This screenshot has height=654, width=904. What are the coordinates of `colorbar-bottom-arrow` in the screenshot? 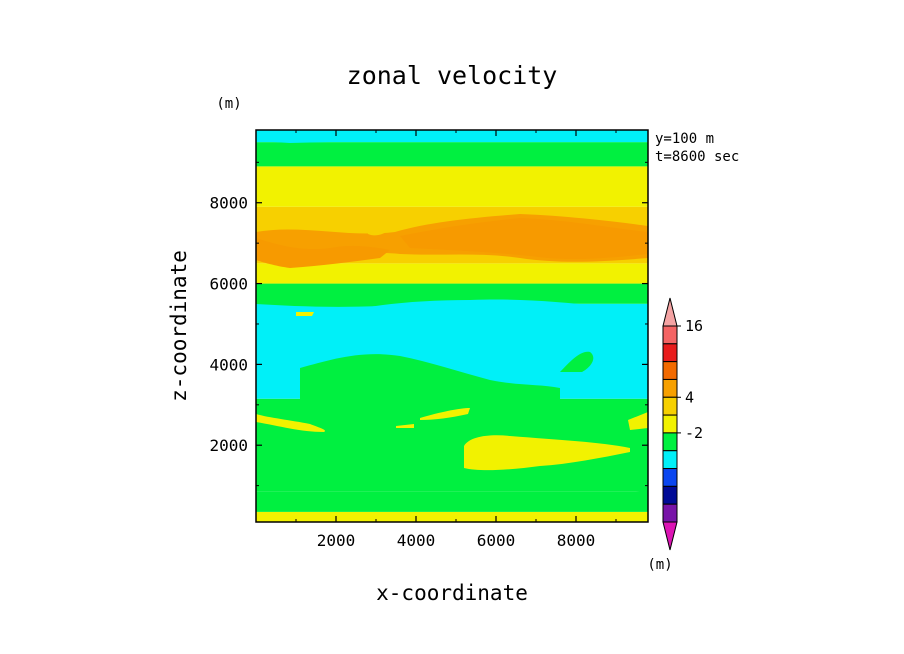 It's located at (670, 536).